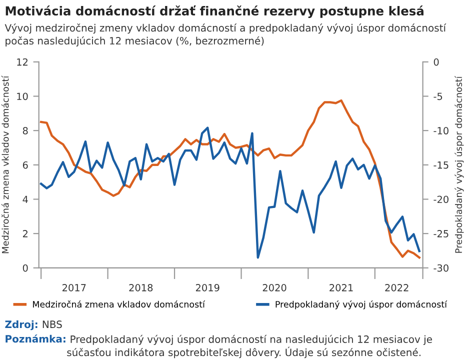 This screenshot has width=474, height=362. What do you see at coordinates (25, 165) in the screenshot?
I see `y-tick-label: 6` at bounding box center [25, 165].